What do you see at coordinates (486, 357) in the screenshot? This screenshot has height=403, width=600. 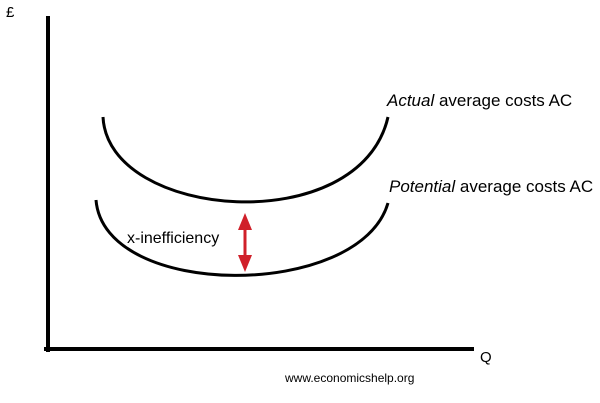 I see `x-axis-label: Q` at bounding box center [486, 357].